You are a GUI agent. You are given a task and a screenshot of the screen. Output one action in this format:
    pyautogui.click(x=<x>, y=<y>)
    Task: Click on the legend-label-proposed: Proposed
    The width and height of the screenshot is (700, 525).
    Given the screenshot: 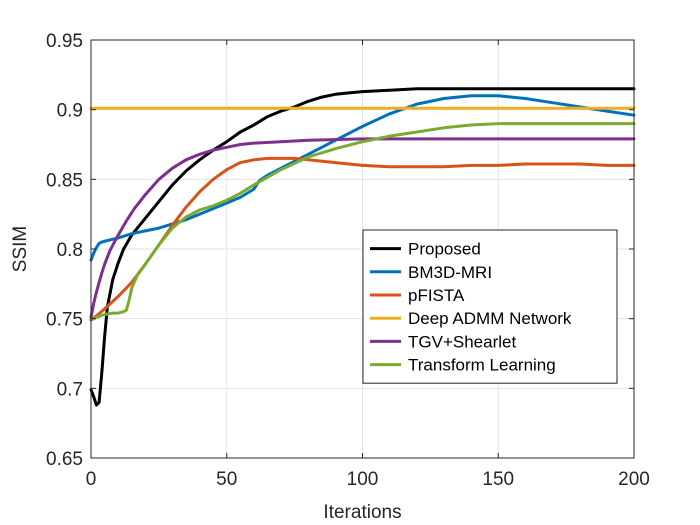 What is the action you would take?
    pyautogui.click(x=444, y=249)
    